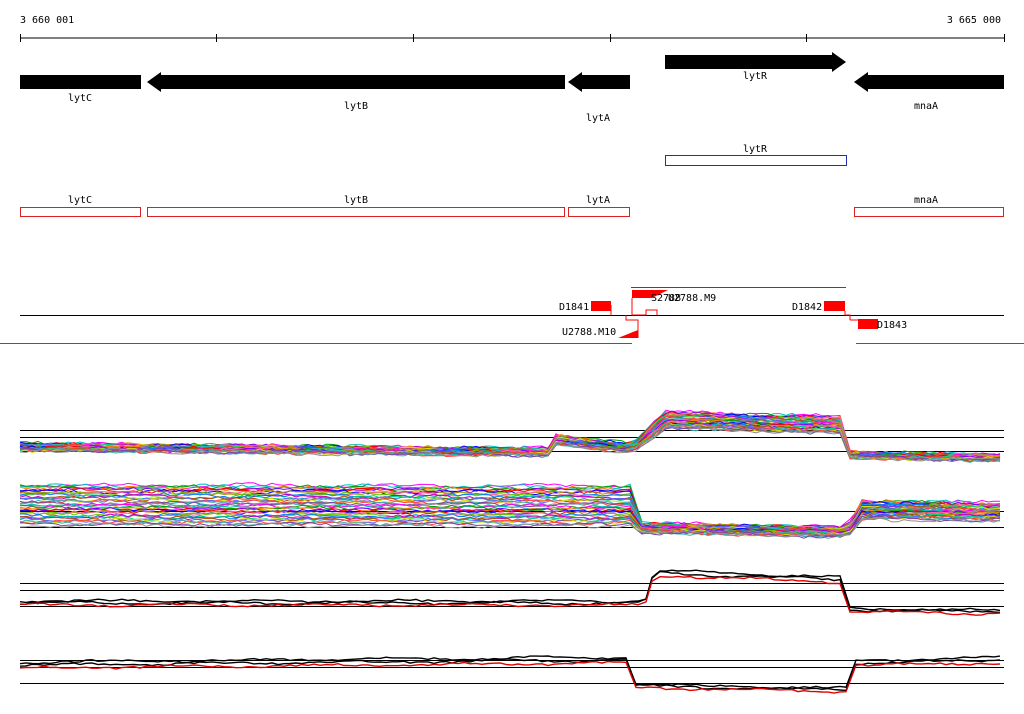 The height and width of the screenshot is (714, 1024). I want to click on gene-lytA-arrow, so click(599, 82).